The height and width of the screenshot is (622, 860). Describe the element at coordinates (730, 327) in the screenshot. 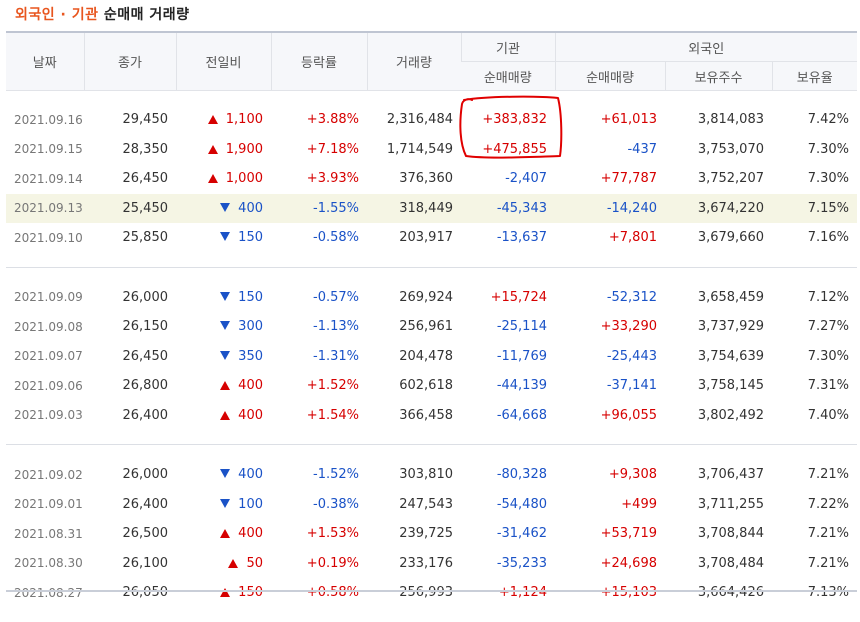

I see `foreign-holdings-cell: 3,737,929` at that location.